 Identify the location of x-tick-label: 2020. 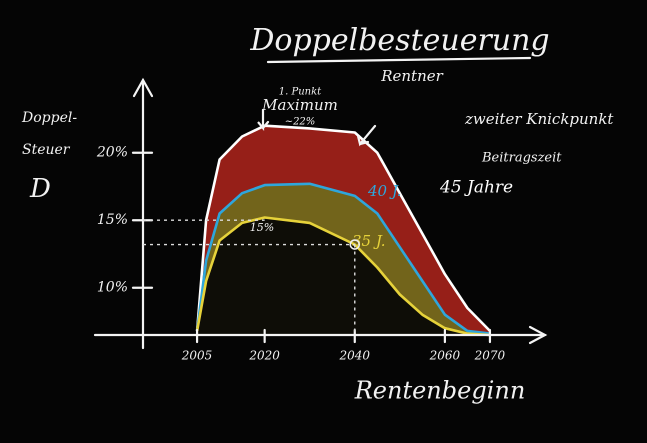
(264, 356).